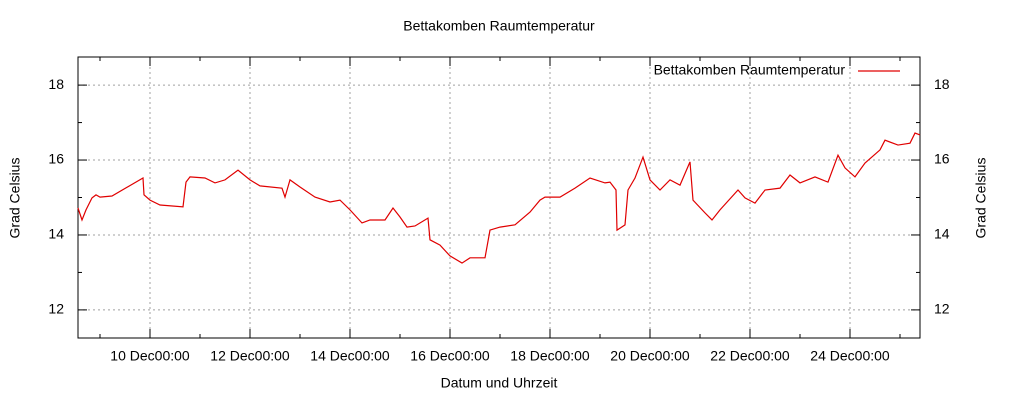 This screenshot has height=400, width=1024. I want to click on y-tick-label: 16, so click(56, 159).